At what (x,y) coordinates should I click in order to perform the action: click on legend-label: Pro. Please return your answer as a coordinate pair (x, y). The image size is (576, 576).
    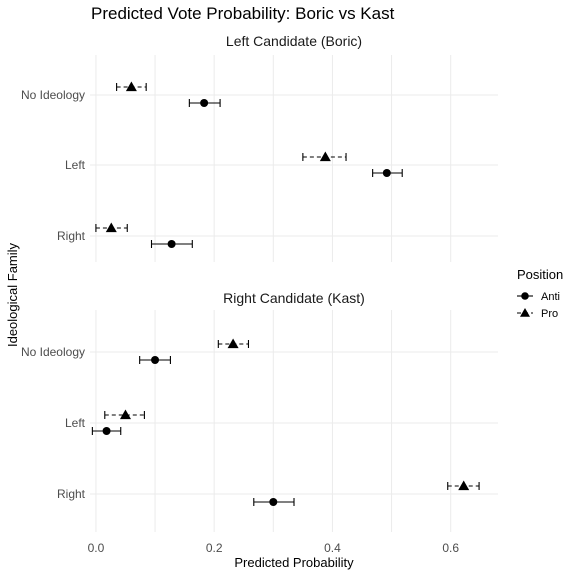
    Looking at the image, I should click on (549, 314).